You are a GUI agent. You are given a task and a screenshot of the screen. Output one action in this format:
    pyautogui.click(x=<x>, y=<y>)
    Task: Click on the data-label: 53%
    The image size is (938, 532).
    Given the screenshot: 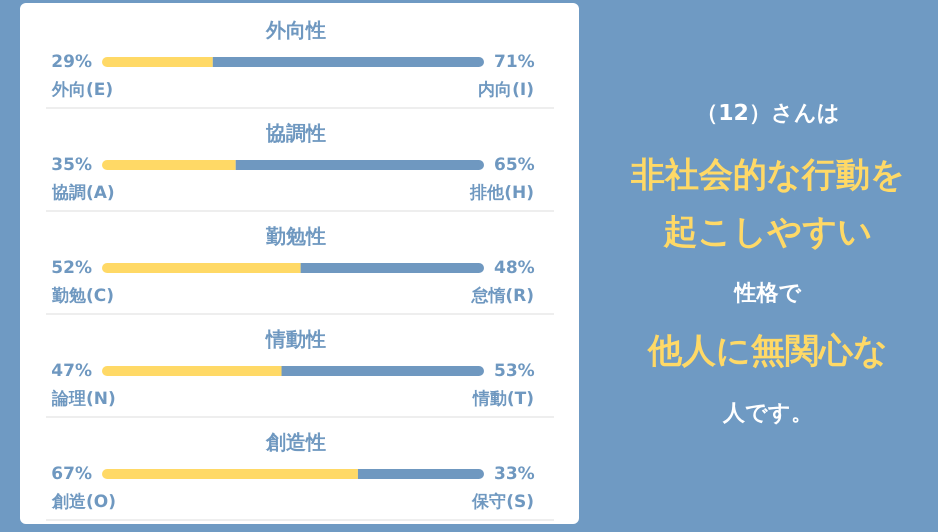 What is the action you would take?
    pyautogui.click(x=514, y=371)
    